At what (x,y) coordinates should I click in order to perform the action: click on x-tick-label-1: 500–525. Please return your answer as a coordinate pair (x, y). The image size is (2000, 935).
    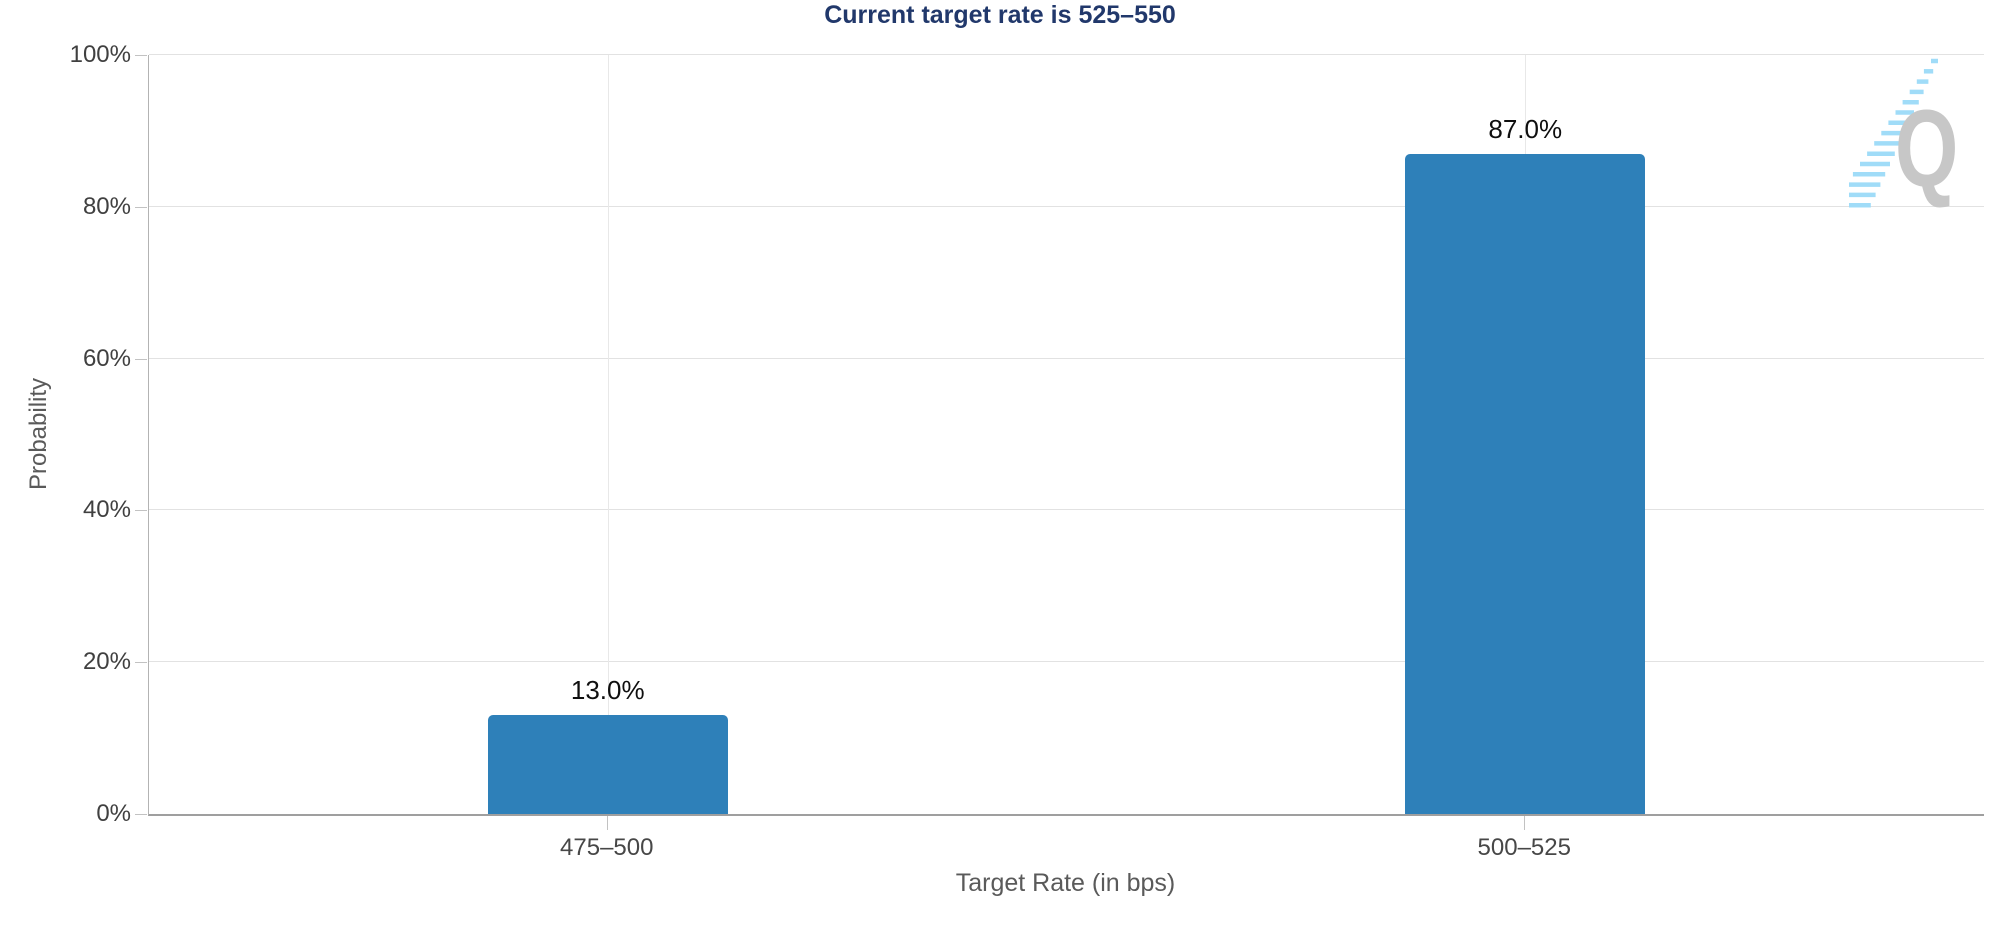
    Looking at the image, I should click on (1524, 847).